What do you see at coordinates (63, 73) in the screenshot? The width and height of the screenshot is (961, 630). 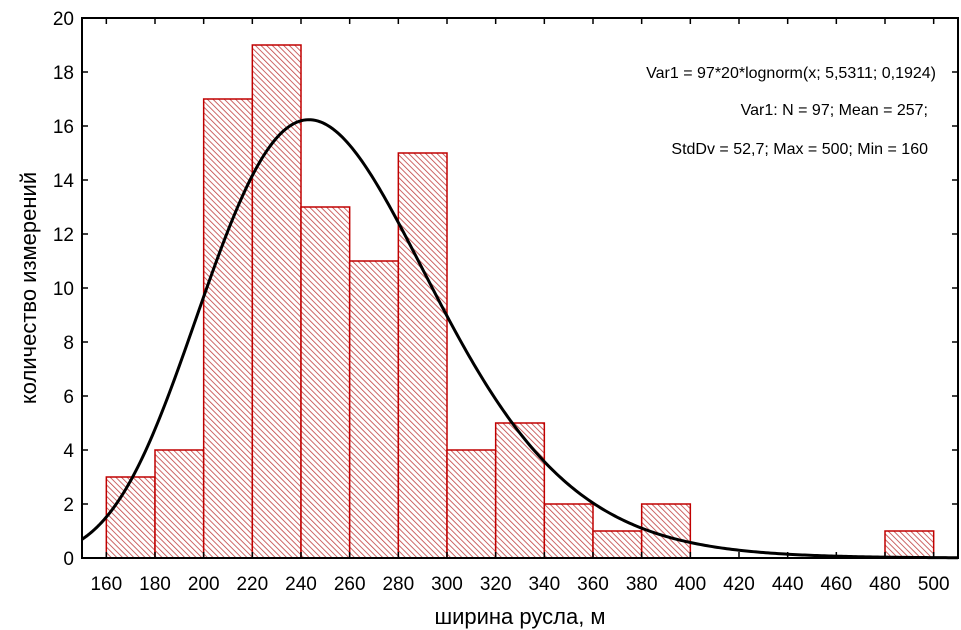 I see `y-tick-label: 18` at bounding box center [63, 73].